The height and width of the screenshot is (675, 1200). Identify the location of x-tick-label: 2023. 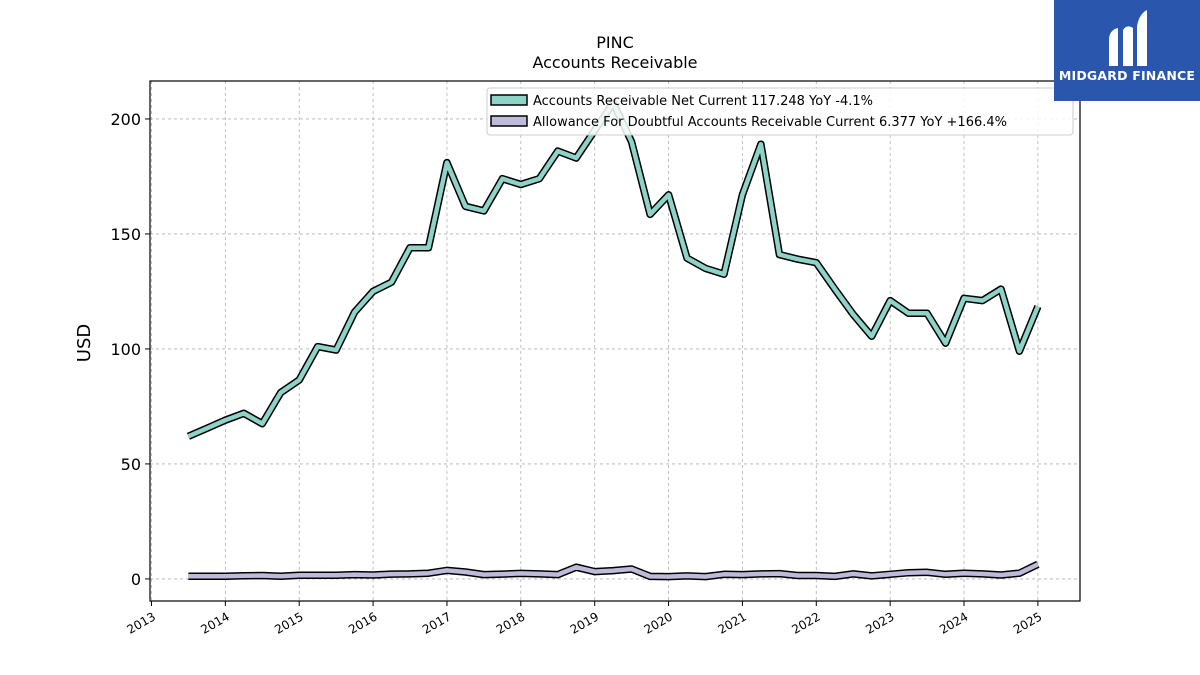
(879, 622).